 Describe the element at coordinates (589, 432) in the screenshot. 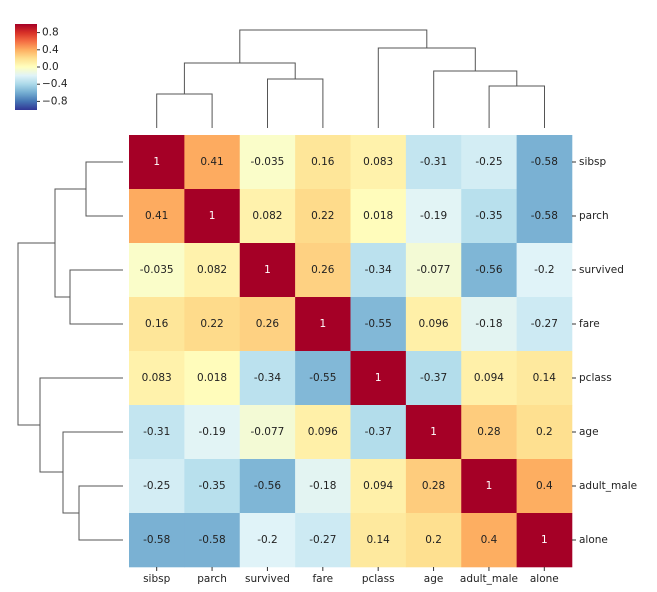

I see `y-tick-label: age` at that location.